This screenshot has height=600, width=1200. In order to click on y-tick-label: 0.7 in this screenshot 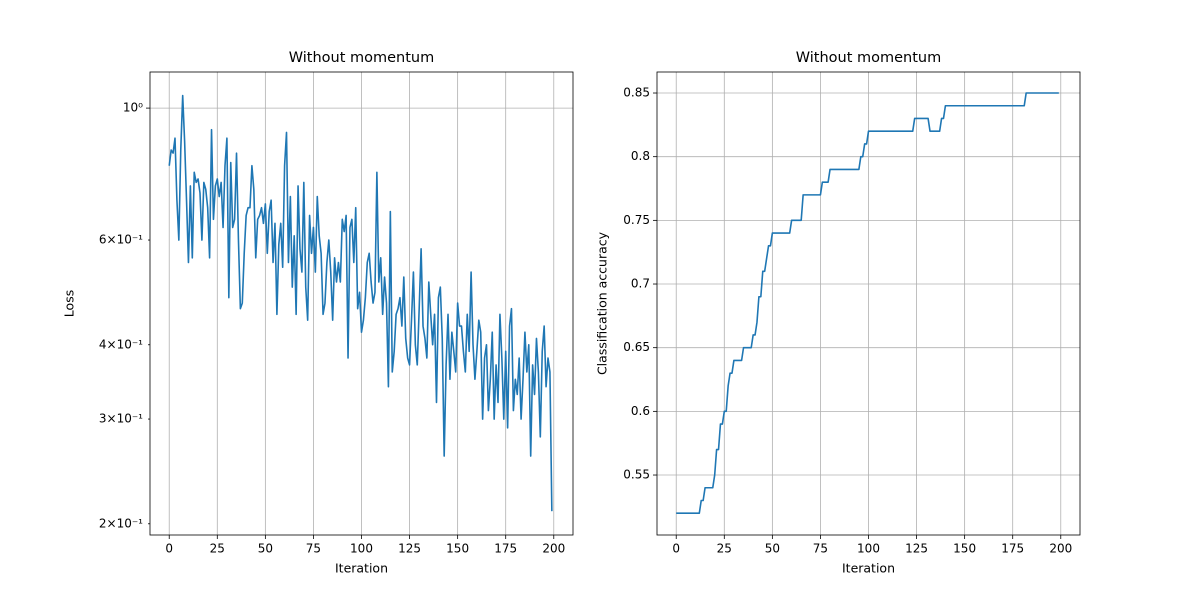, I will do `click(640, 284)`.